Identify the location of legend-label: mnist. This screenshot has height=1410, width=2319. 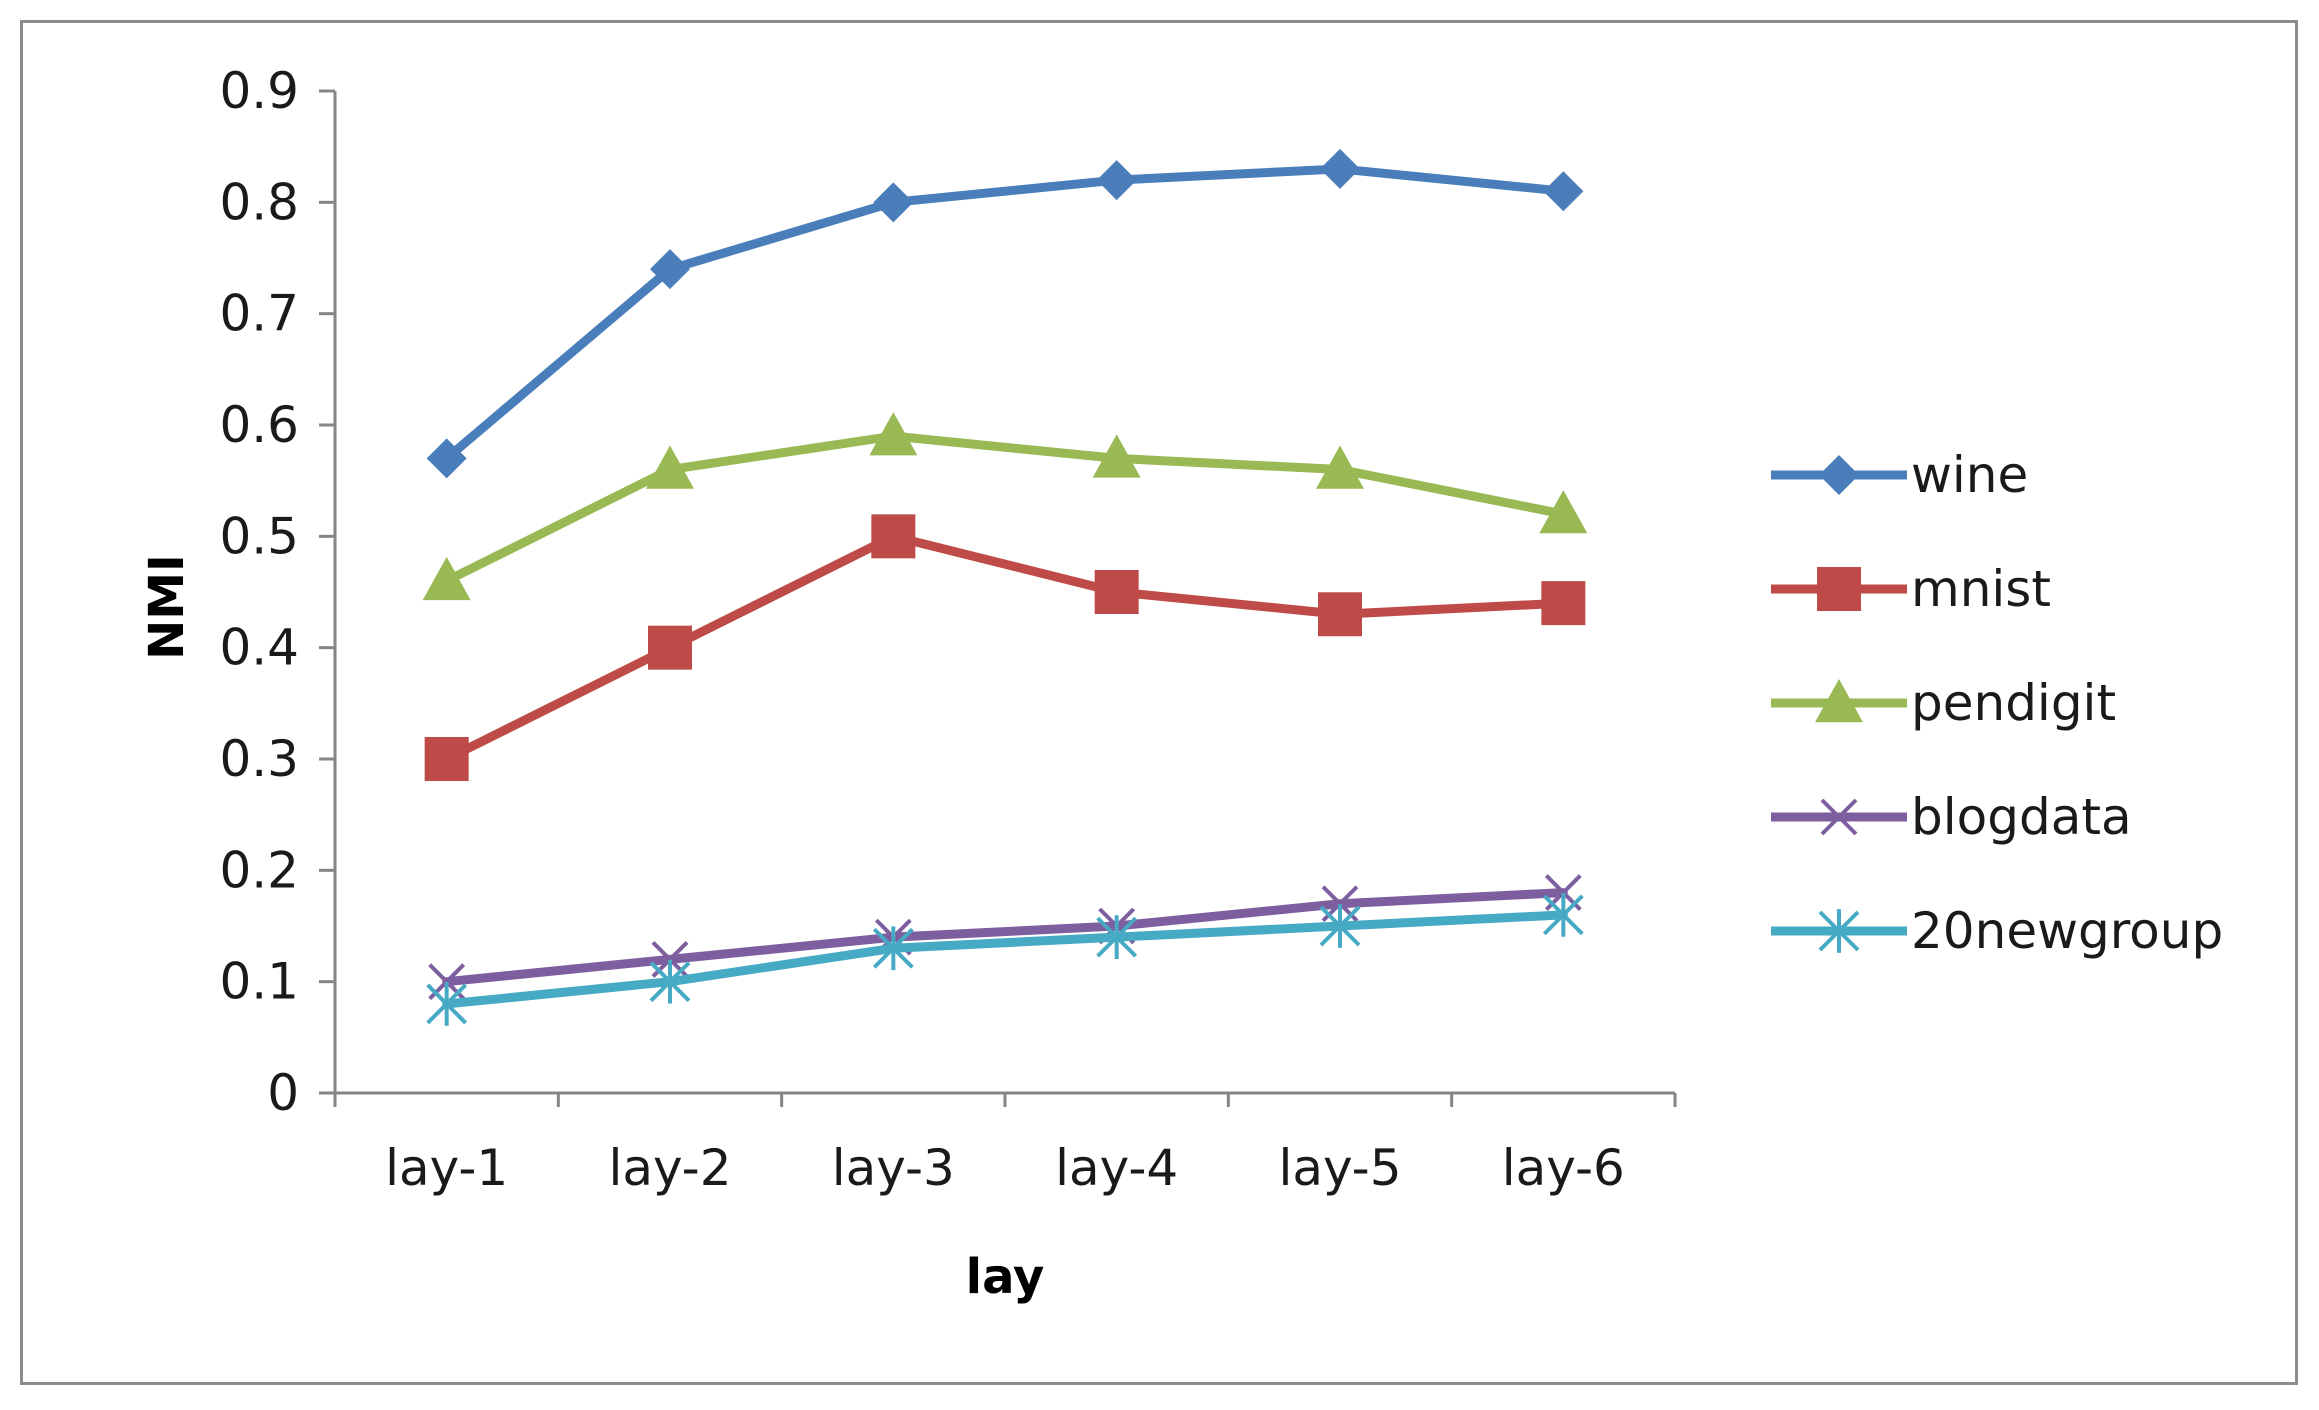
(1981, 589).